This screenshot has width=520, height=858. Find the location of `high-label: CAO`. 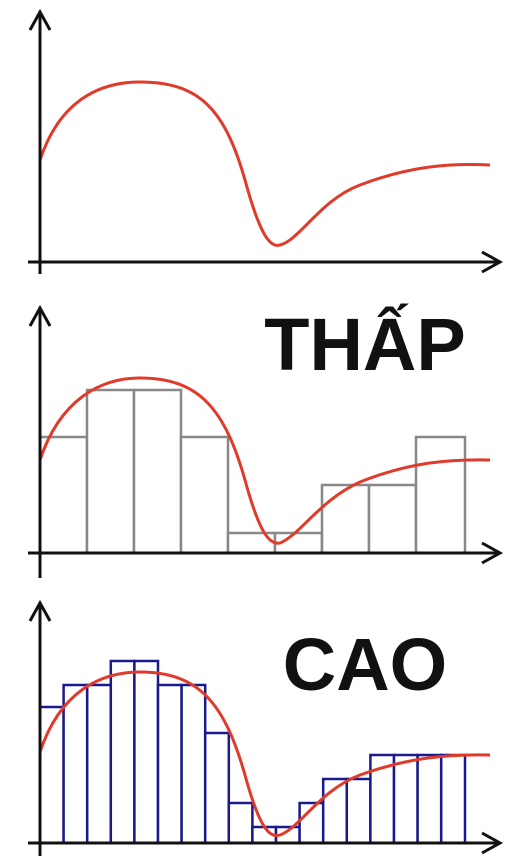

high-label: CAO is located at coordinates (365, 664).